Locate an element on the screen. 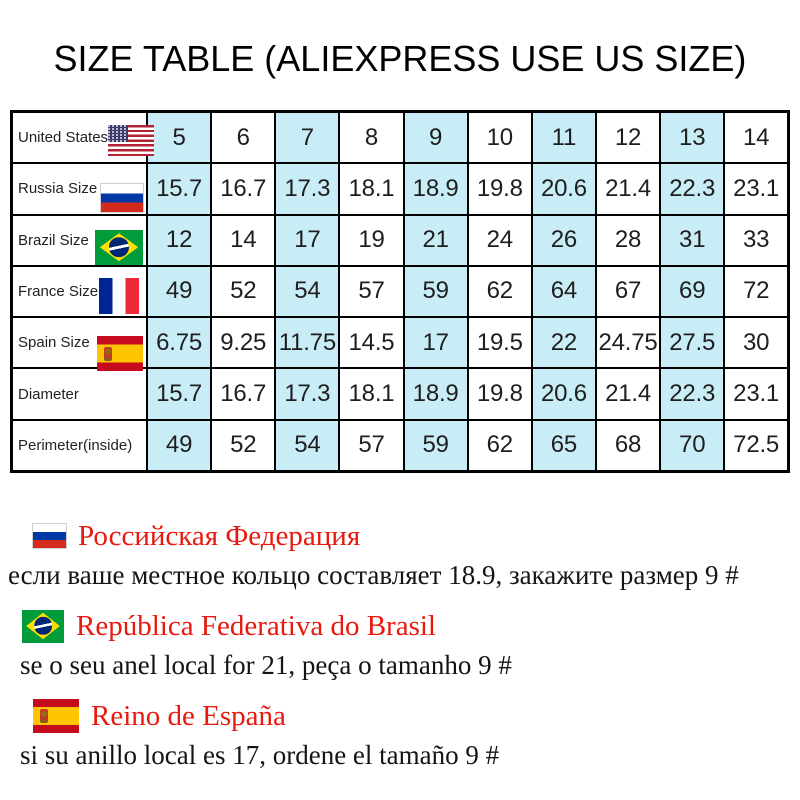 The height and width of the screenshot is (800, 800). size-cell: 26 is located at coordinates (563, 240).